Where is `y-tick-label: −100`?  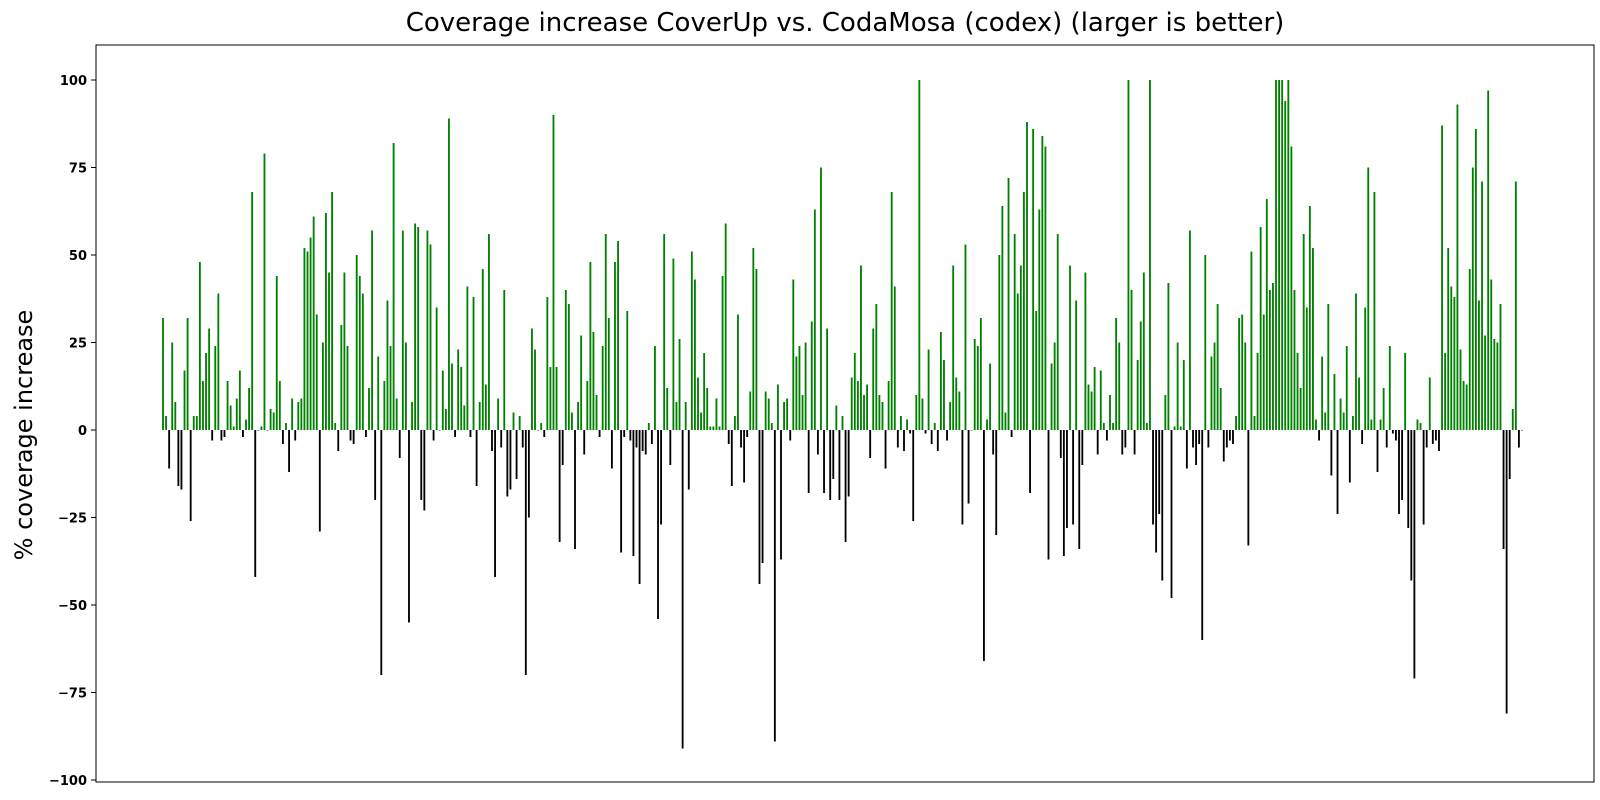
y-tick-label: −100 is located at coordinates (68, 781).